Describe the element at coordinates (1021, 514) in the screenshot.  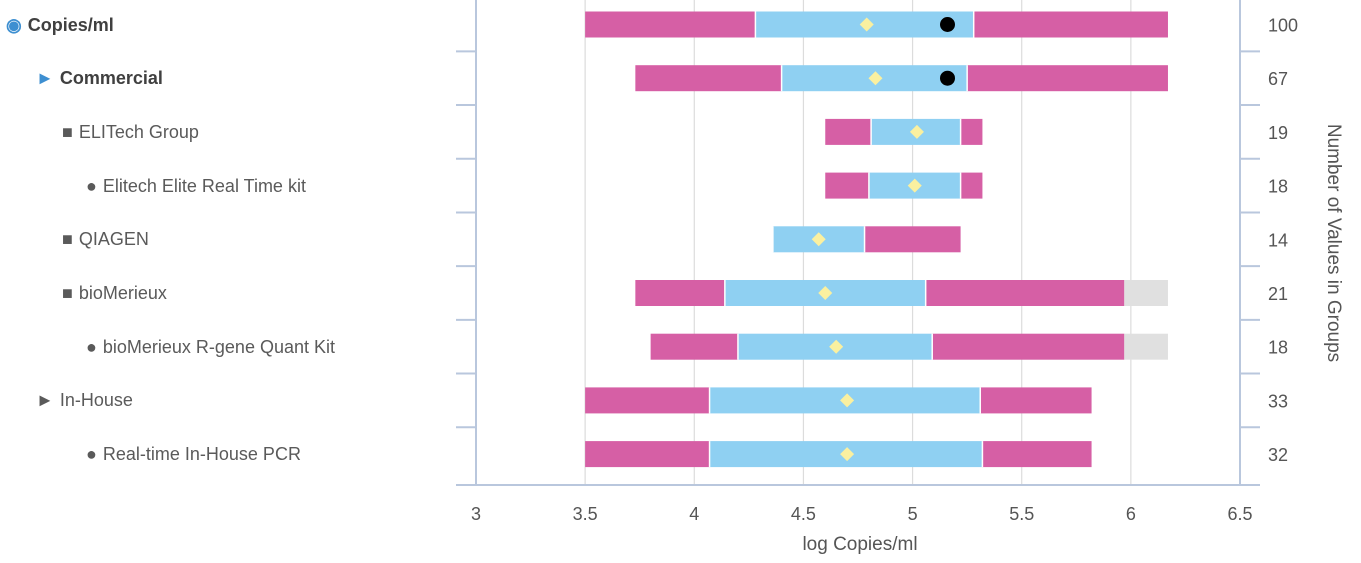
I see `x-tick-label: 5.5` at that location.